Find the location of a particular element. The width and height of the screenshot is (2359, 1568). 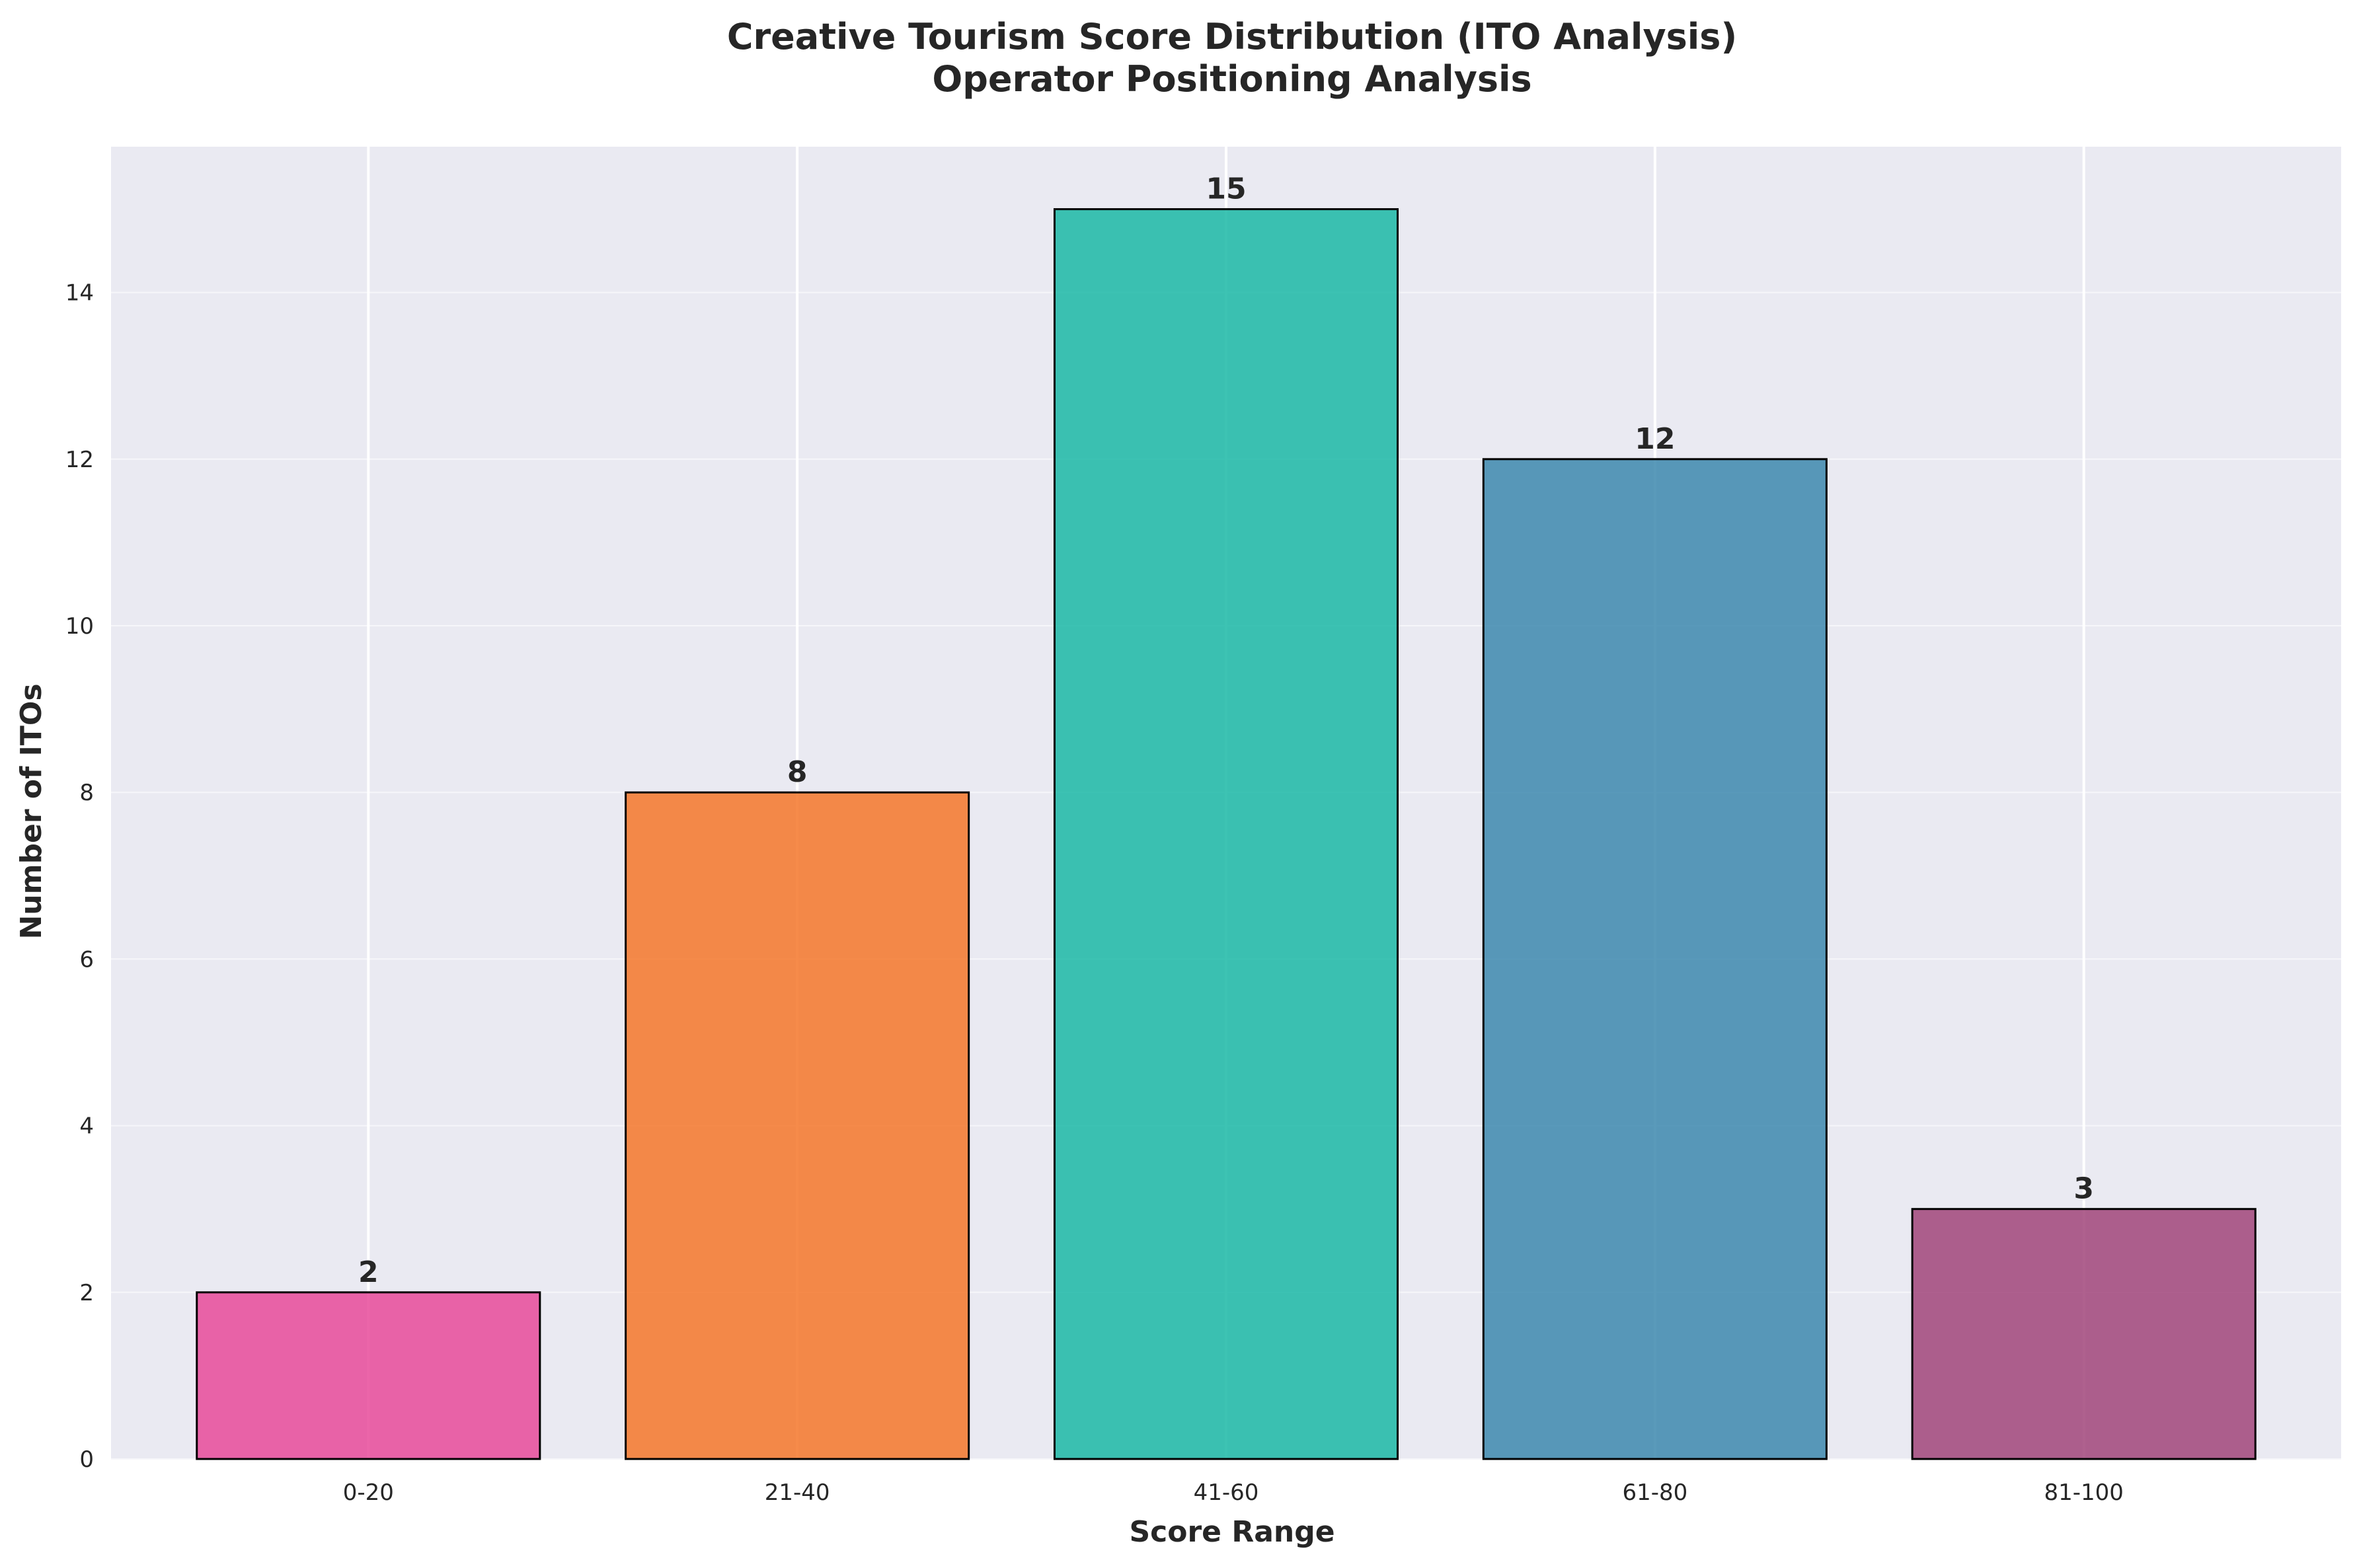

data-label: 12 is located at coordinates (1655, 439).